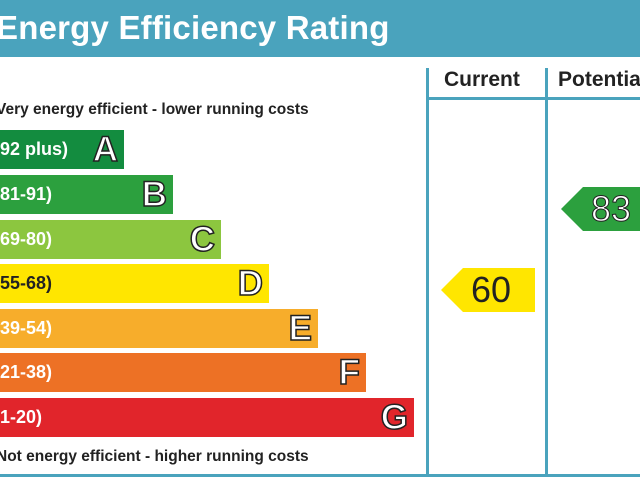 This screenshot has width=640, height=480. I want to click on chart-title: Energy Efficiency Rating, so click(195, 27).